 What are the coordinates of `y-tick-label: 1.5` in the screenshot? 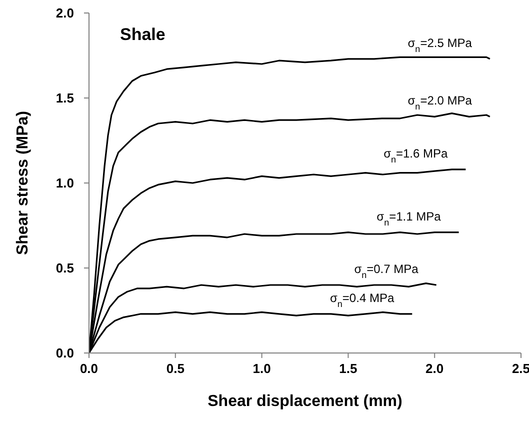 It's located at (65, 98).